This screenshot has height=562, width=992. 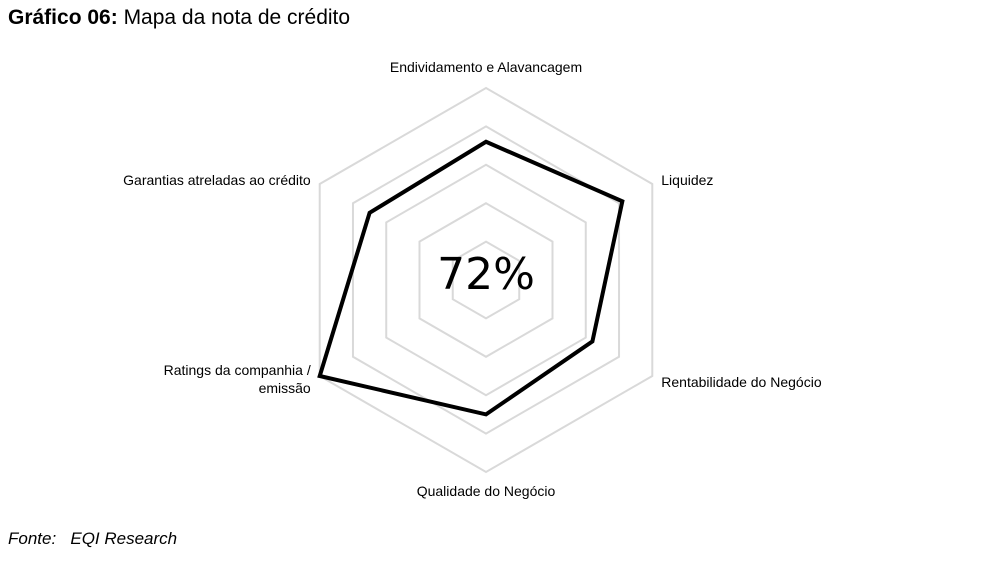 What do you see at coordinates (486, 274) in the screenshot?
I see `center-label: 72%` at bounding box center [486, 274].